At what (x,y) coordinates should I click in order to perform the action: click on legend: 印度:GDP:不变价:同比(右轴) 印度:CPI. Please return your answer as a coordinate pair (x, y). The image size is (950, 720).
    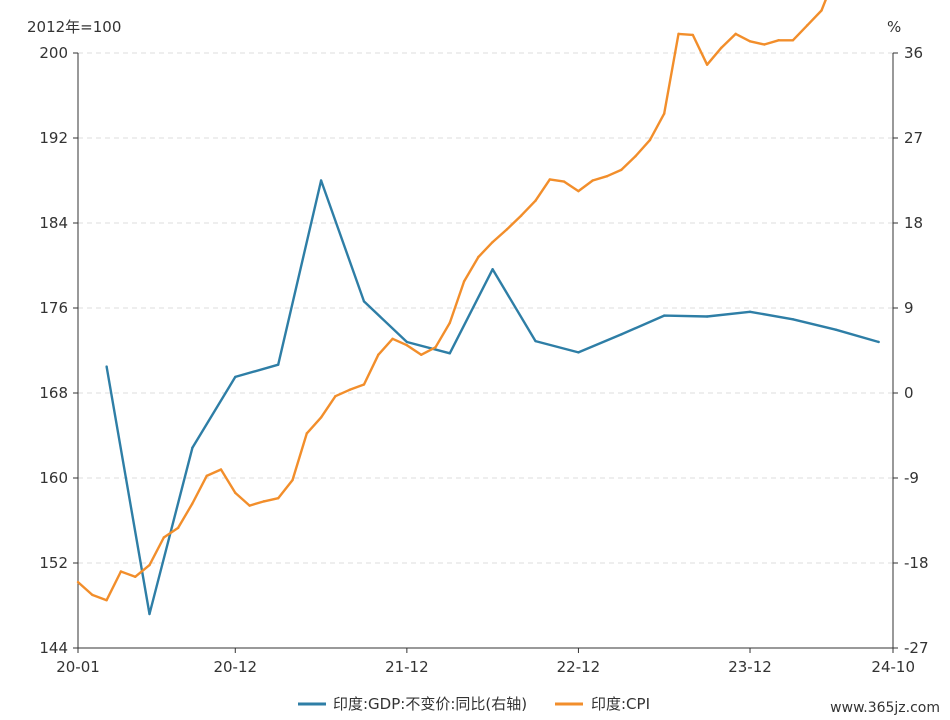
    Looking at the image, I should click on (474, 704).